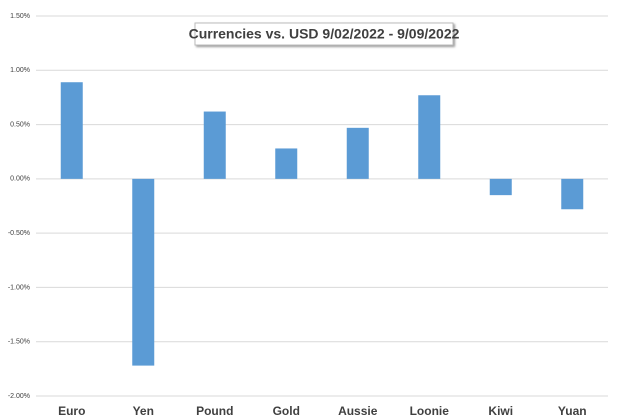  Describe the element at coordinates (214, 411) in the screenshot. I see `x-tick-label: Pound` at that location.